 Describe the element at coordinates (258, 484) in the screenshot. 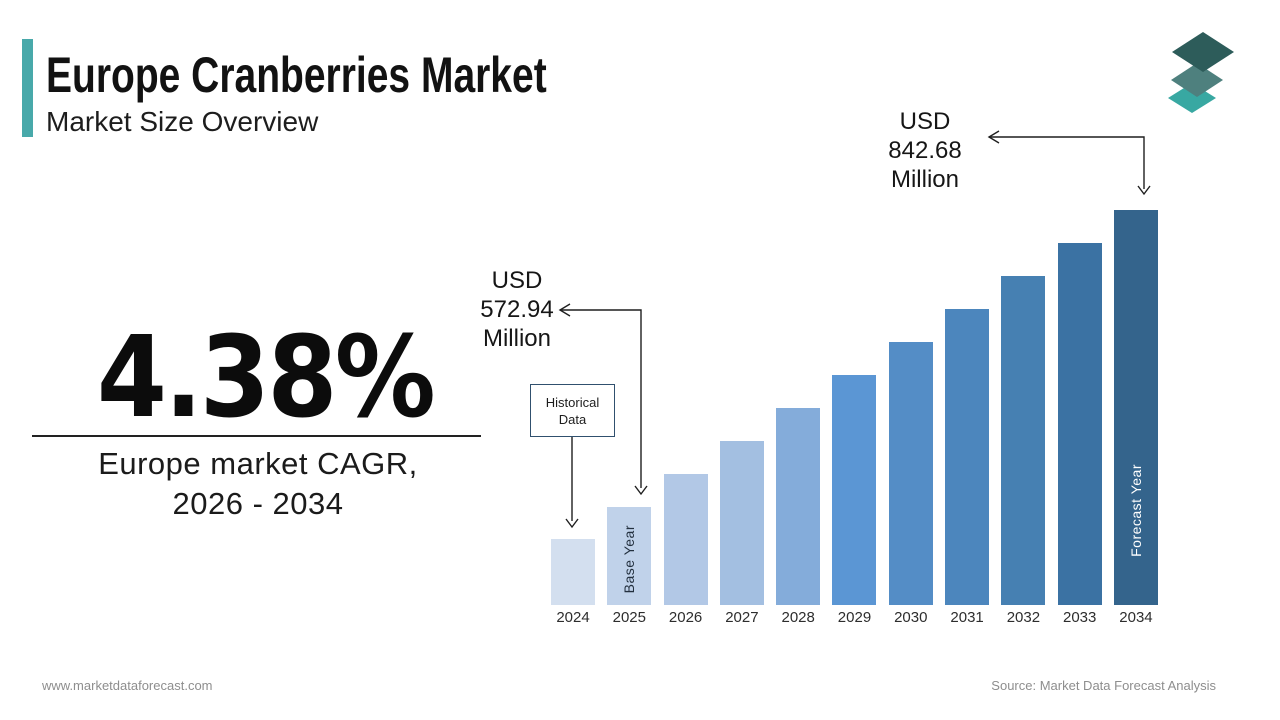

I see `cagr-caption: Europe market CAGR, 2026 - 2034` at that location.